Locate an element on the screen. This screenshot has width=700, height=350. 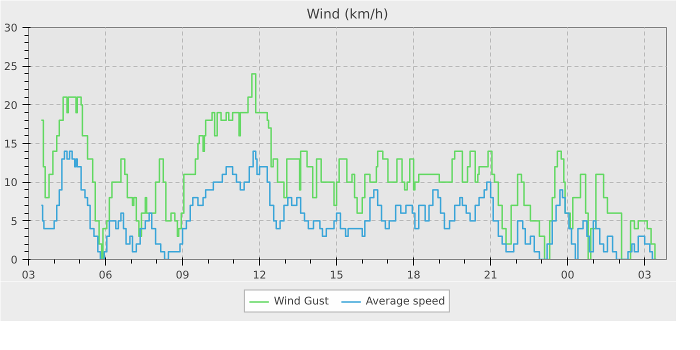
x-tick-label: 06 is located at coordinates (105, 275).